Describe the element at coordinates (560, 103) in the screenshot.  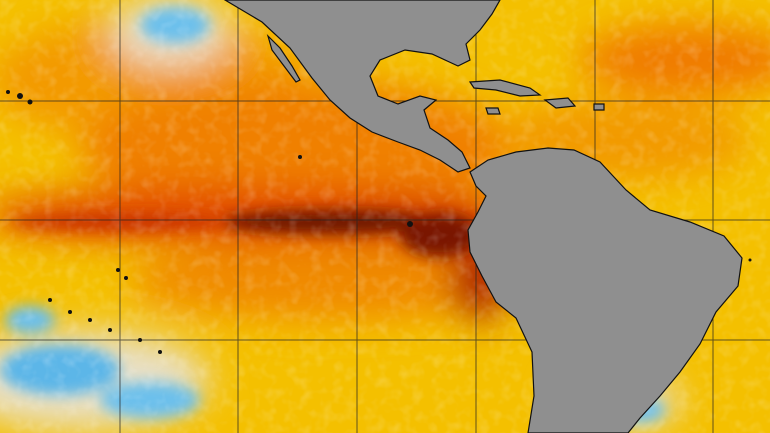
I see `hispaniola` at that location.